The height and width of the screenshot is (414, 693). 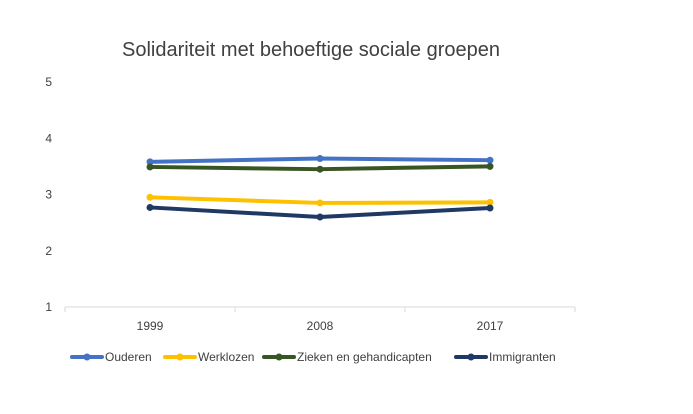 I want to click on series-werklozen, so click(x=320, y=200).